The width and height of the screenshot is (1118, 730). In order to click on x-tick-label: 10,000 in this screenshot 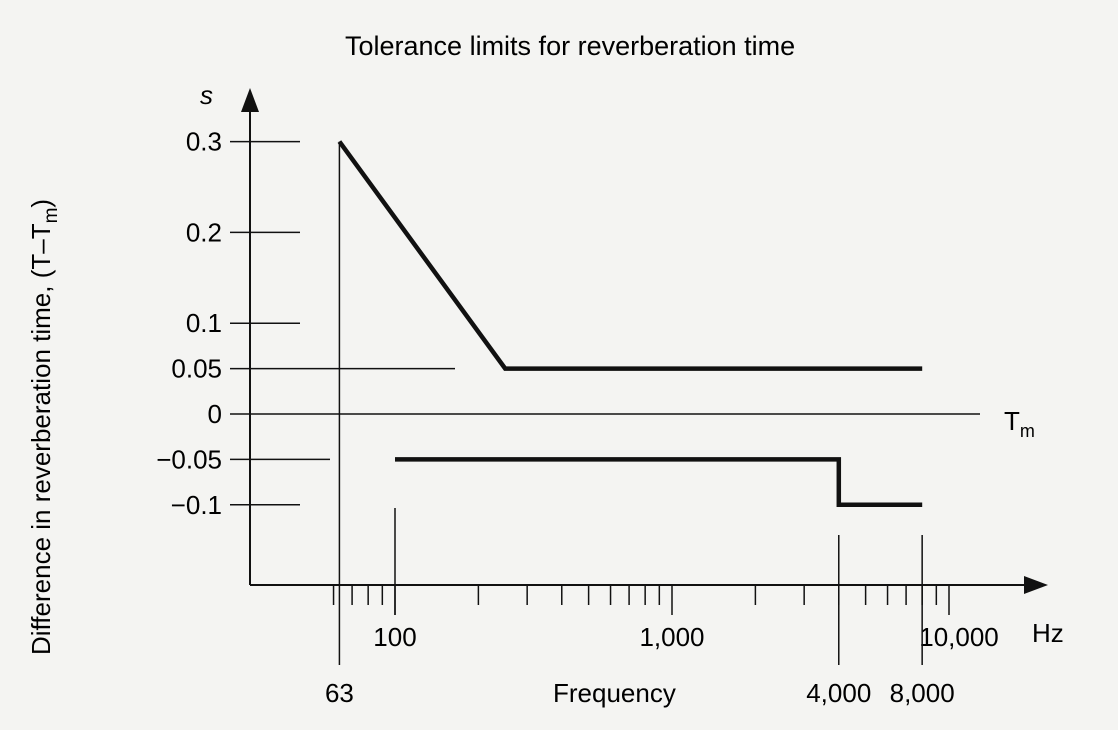, I will do `click(959, 637)`.